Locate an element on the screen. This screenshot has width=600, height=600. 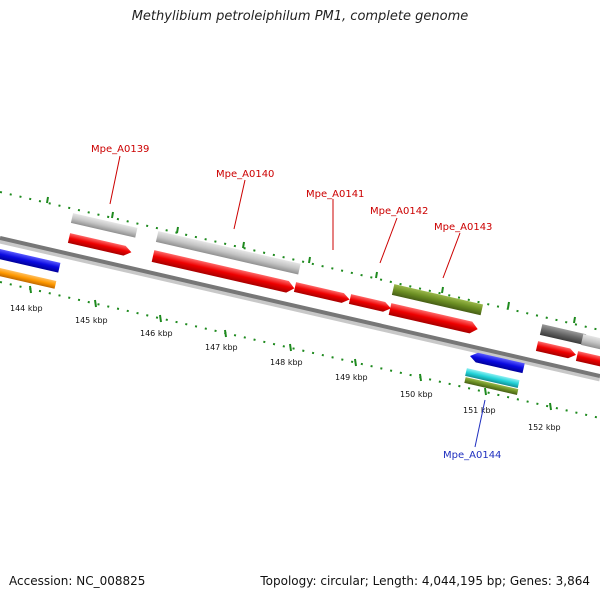
gene-blue-a0144 is located at coordinates (497, 362).